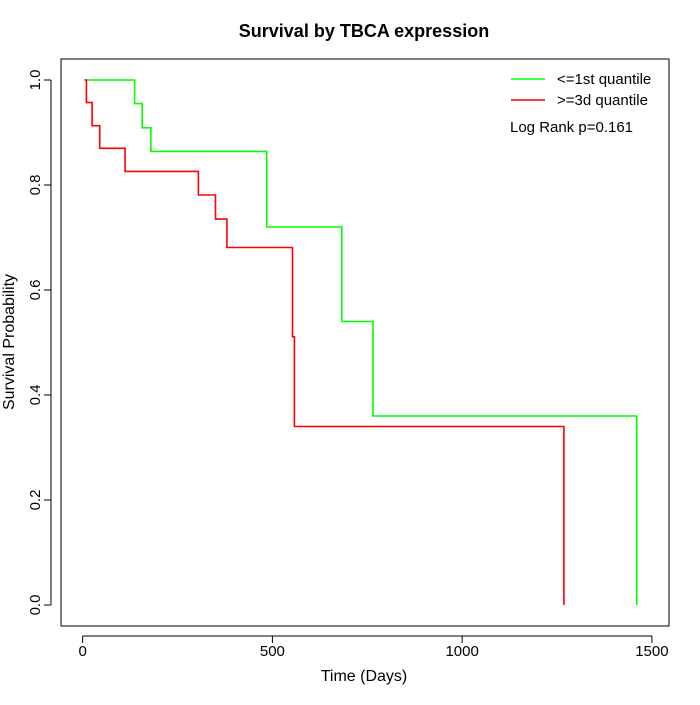 The image size is (700, 705). What do you see at coordinates (82, 651) in the screenshot?
I see `x-tick-label: 0` at bounding box center [82, 651].